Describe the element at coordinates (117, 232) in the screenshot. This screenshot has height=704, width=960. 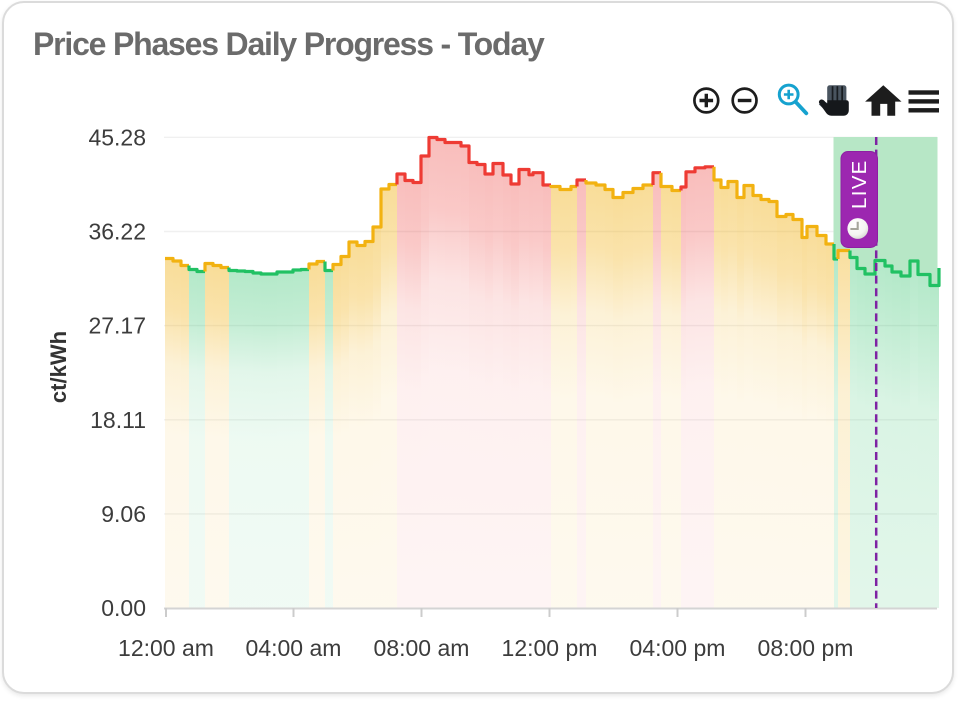
I see `svg-text: 36.22` at that location.